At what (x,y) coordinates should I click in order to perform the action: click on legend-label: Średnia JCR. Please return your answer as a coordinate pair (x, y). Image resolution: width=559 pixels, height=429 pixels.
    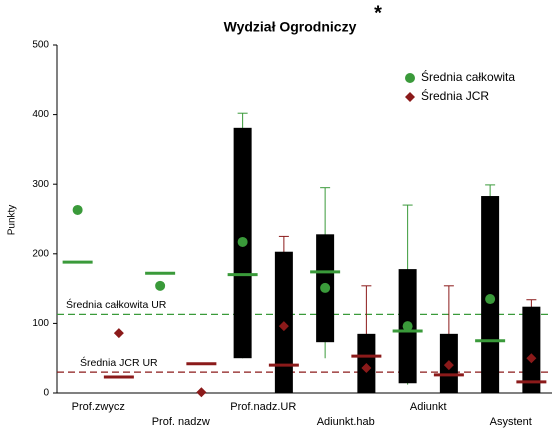
    Looking at the image, I should click on (455, 95).